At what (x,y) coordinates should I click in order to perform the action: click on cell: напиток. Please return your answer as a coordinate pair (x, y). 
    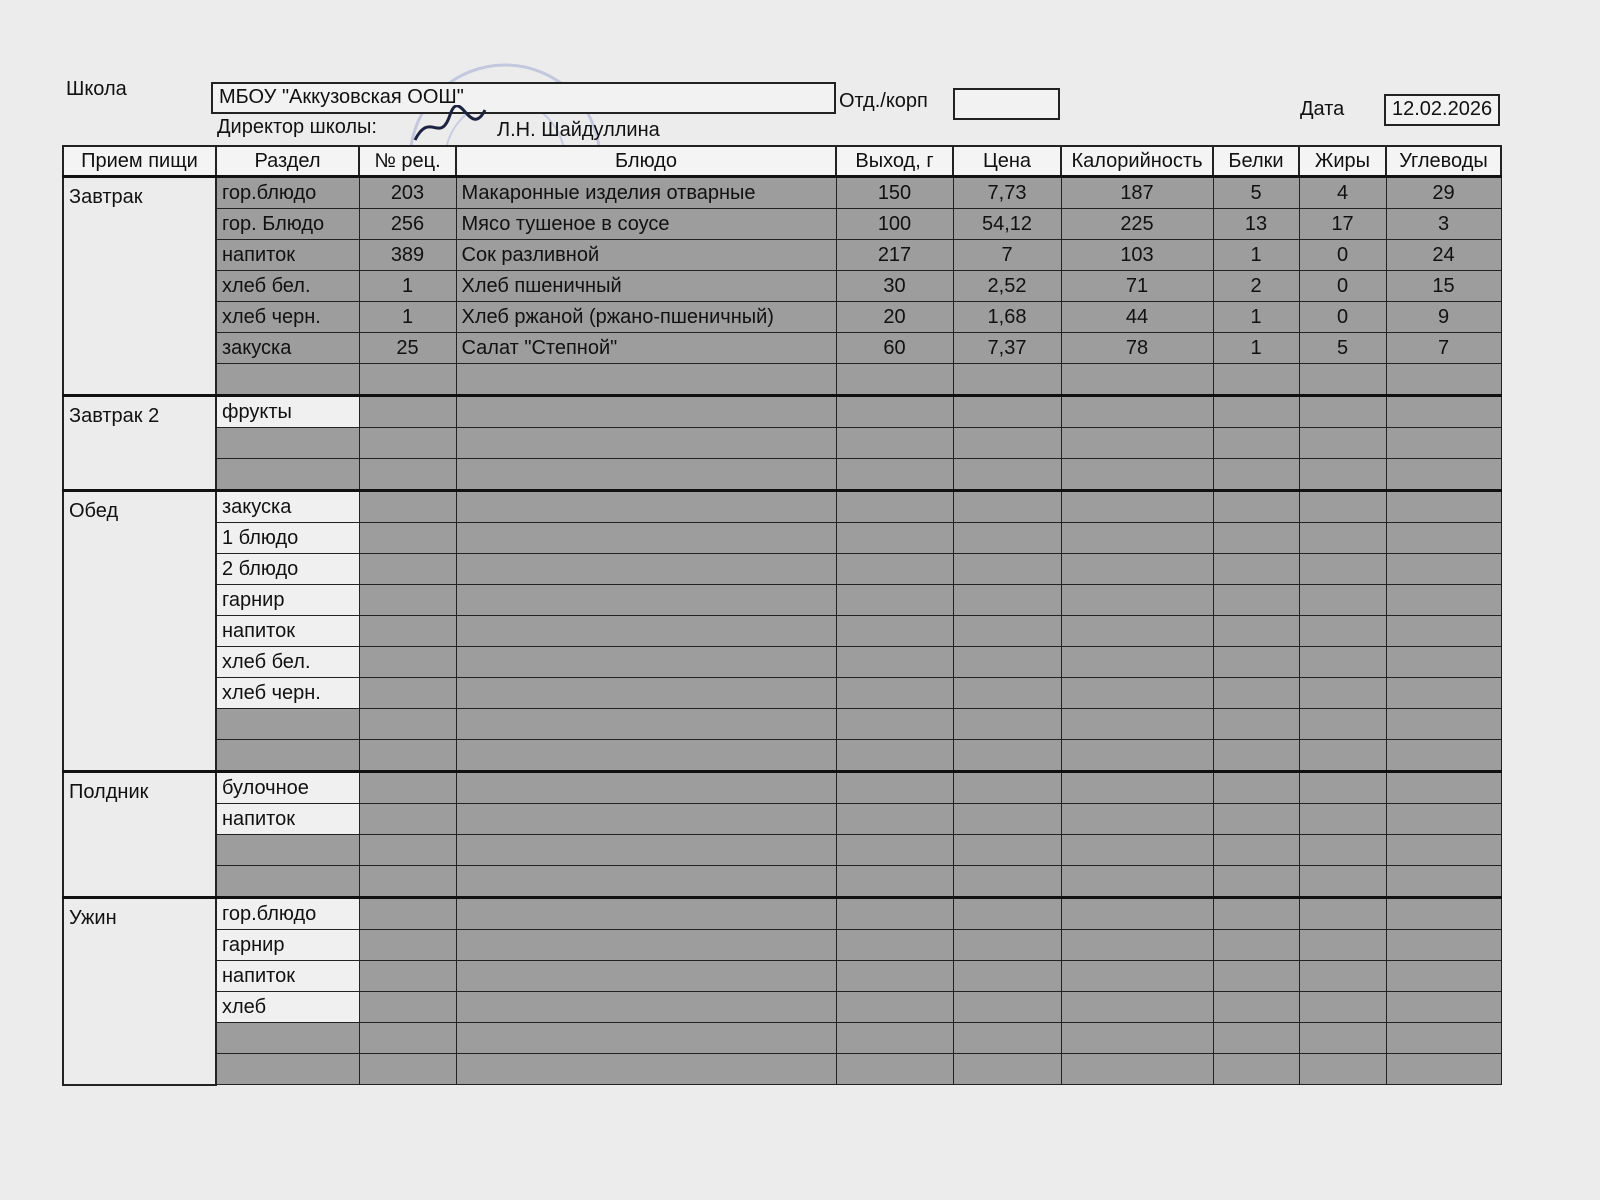
    Looking at the image, I should click on (287, 631).